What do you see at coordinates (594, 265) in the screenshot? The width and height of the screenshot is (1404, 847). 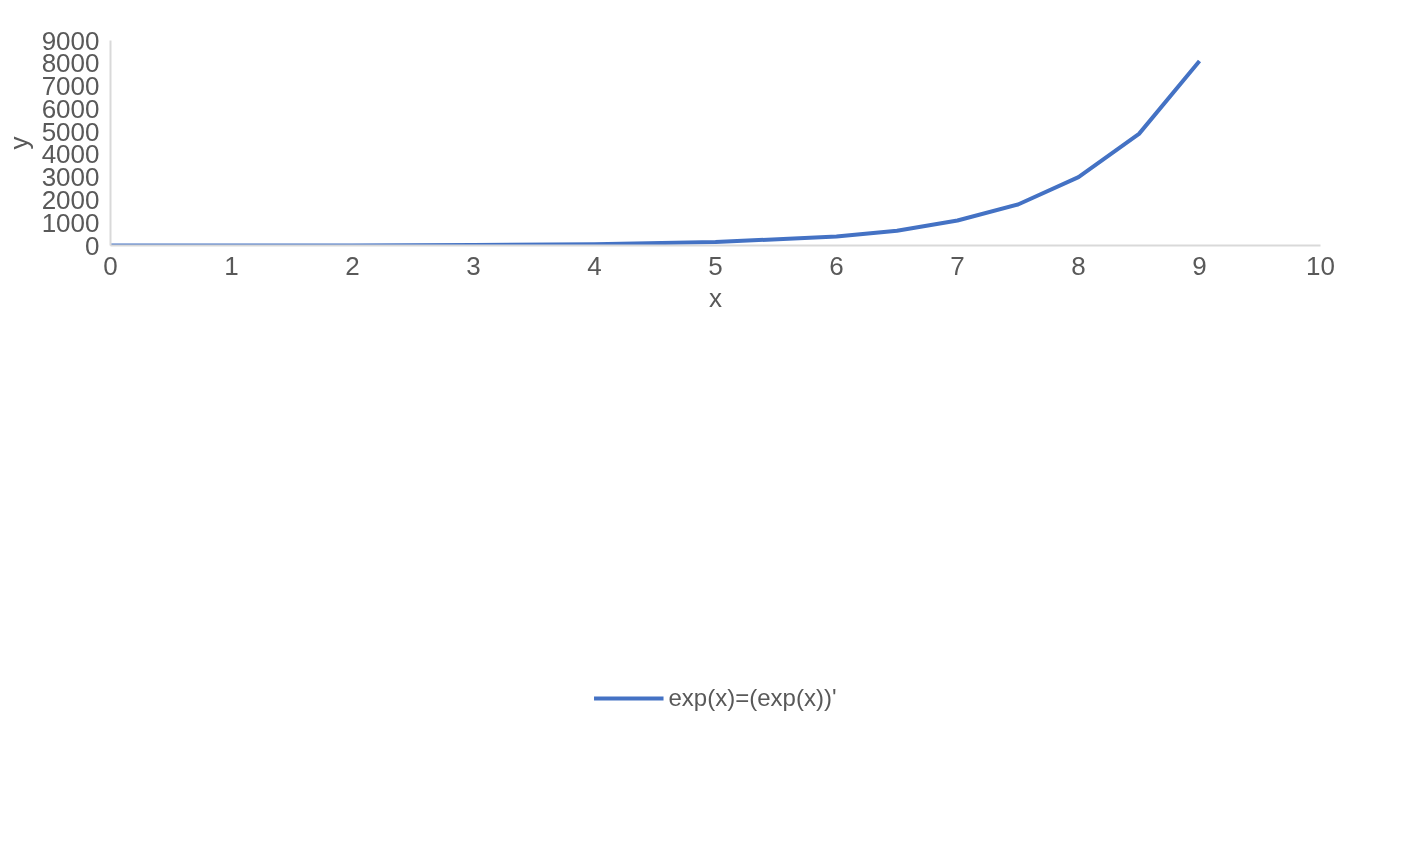 I see `x-tick-label: 4` at bounding box center [594, 265].